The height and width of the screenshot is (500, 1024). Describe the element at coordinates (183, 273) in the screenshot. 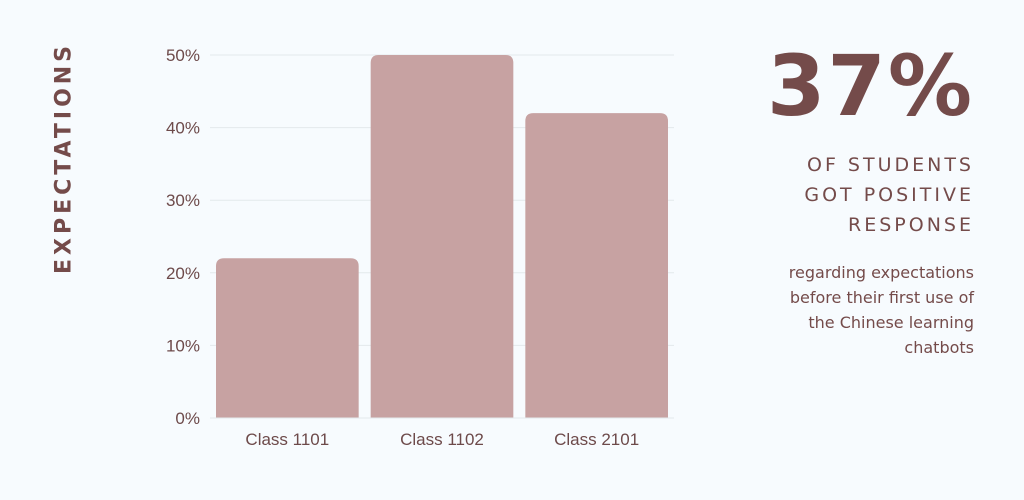

I see `y-tick-label: 20%` at that location.